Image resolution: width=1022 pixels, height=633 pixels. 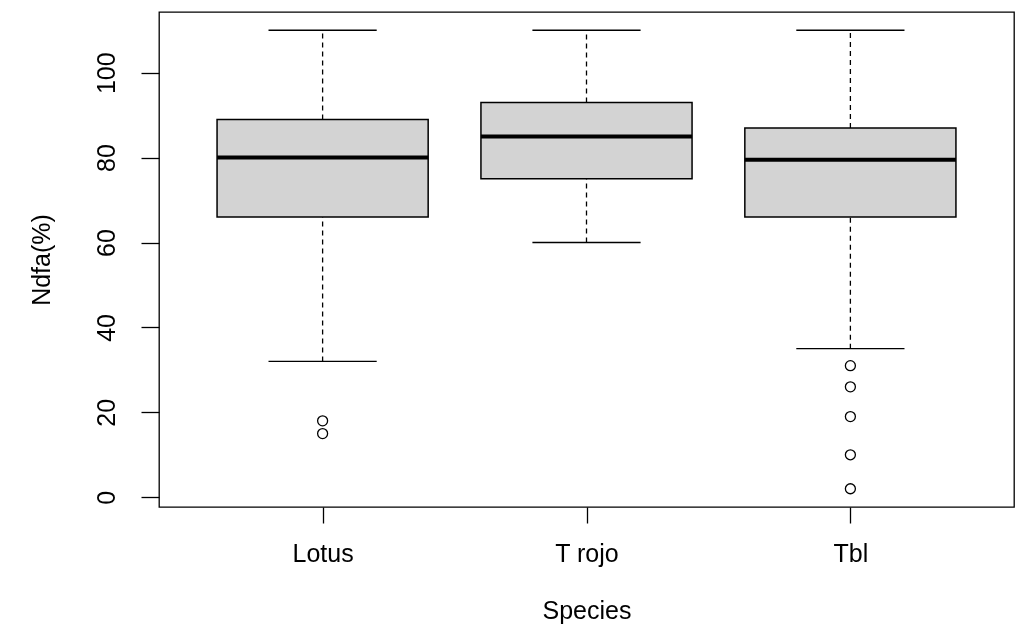 I want to click on y-tick-label: 0, so click(x=105, y=497).